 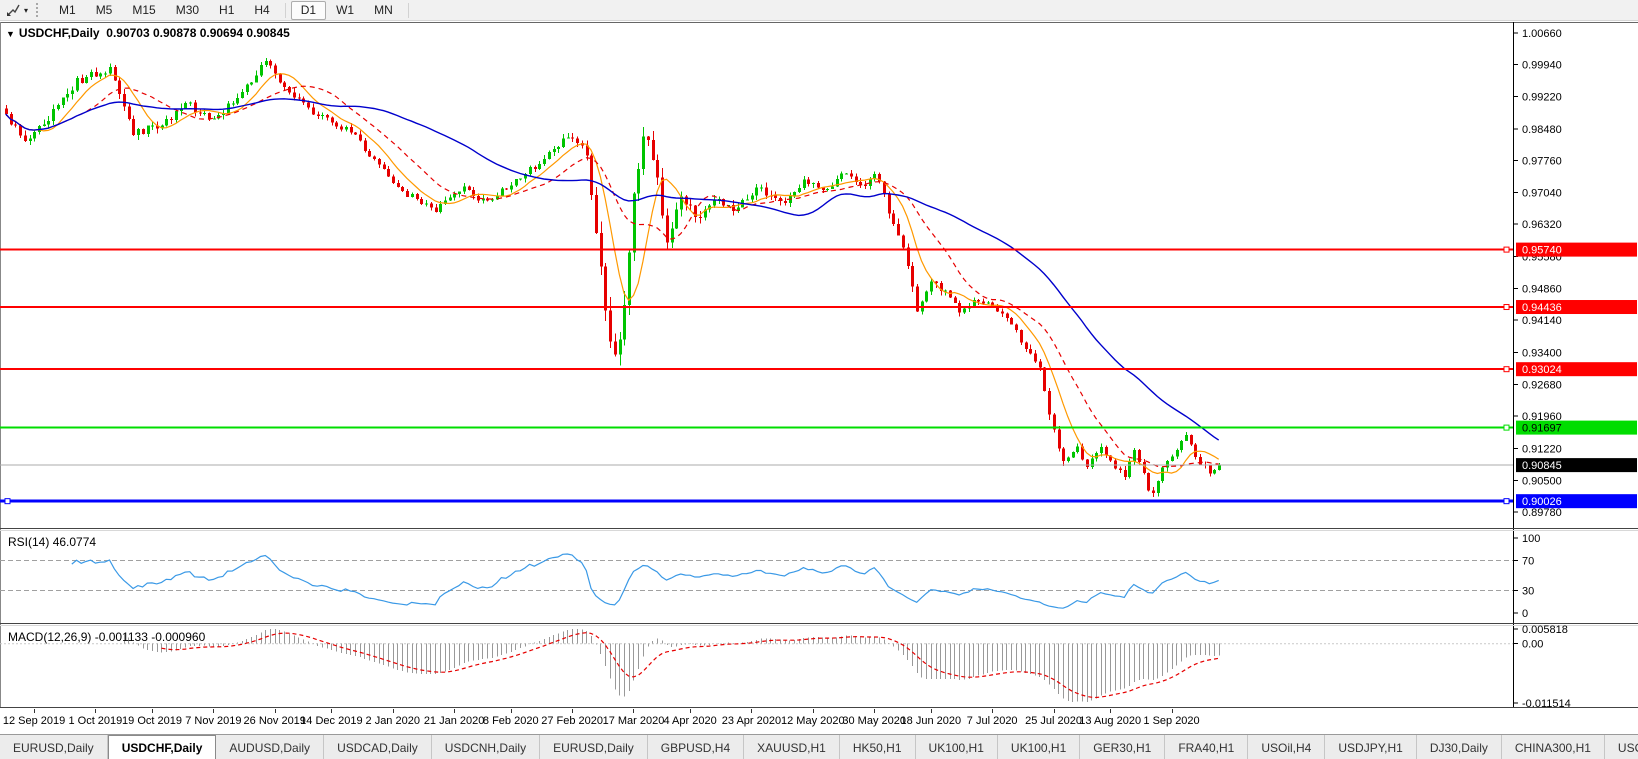 What do you see at coordinates (150, 637) in the screenshot?
I see `macd-values: -0.001133 -0.000960` at bounding box center [150, 637].